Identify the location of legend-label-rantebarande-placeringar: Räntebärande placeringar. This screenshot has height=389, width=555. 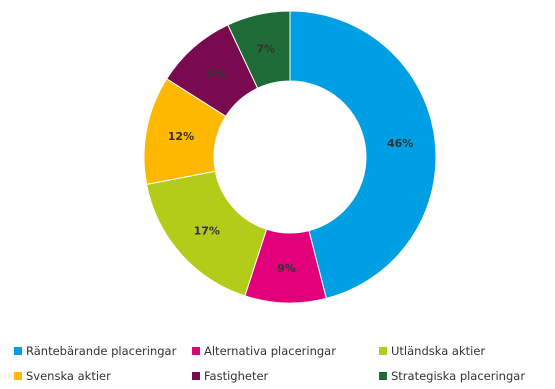
(101, 351).